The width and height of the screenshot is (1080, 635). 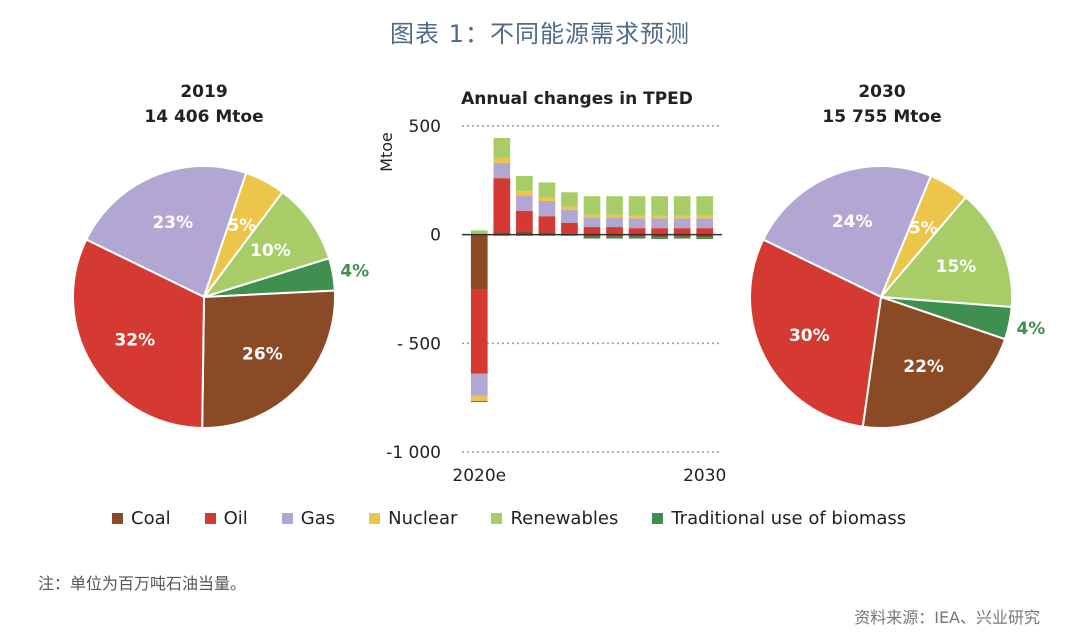 I want to click on bar-2026-oil, so click(x=614, y=231).